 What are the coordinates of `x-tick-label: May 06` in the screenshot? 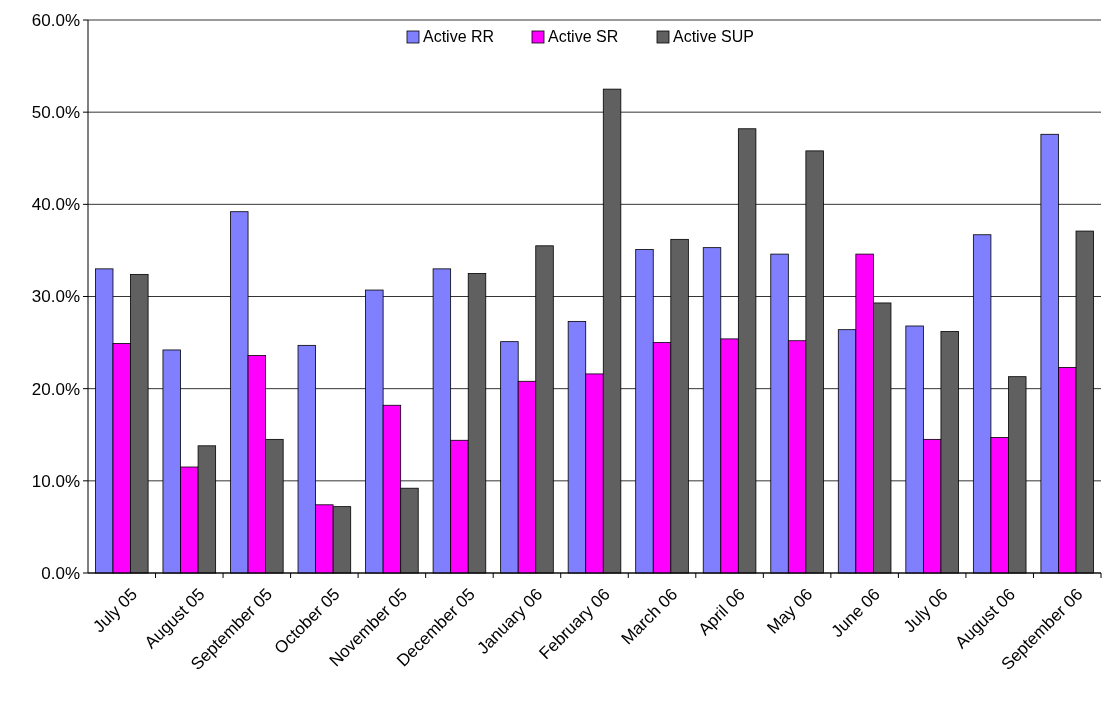 It's located at (790, 611).